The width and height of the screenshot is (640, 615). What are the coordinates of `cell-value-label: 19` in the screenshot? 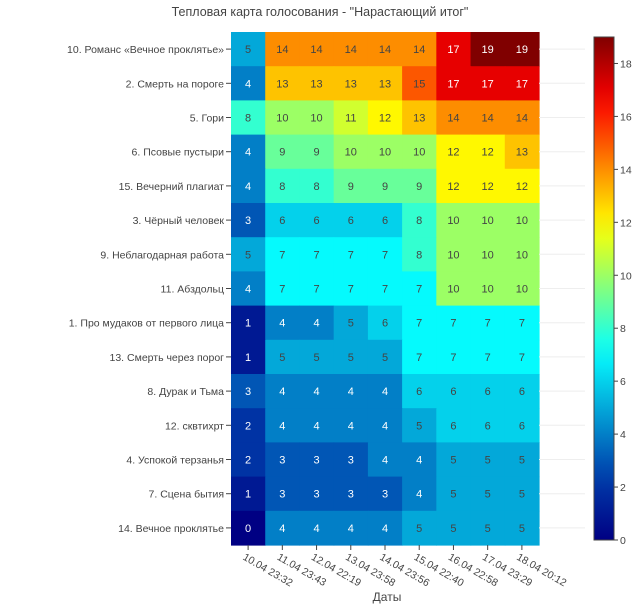 It's located at (522, 50).